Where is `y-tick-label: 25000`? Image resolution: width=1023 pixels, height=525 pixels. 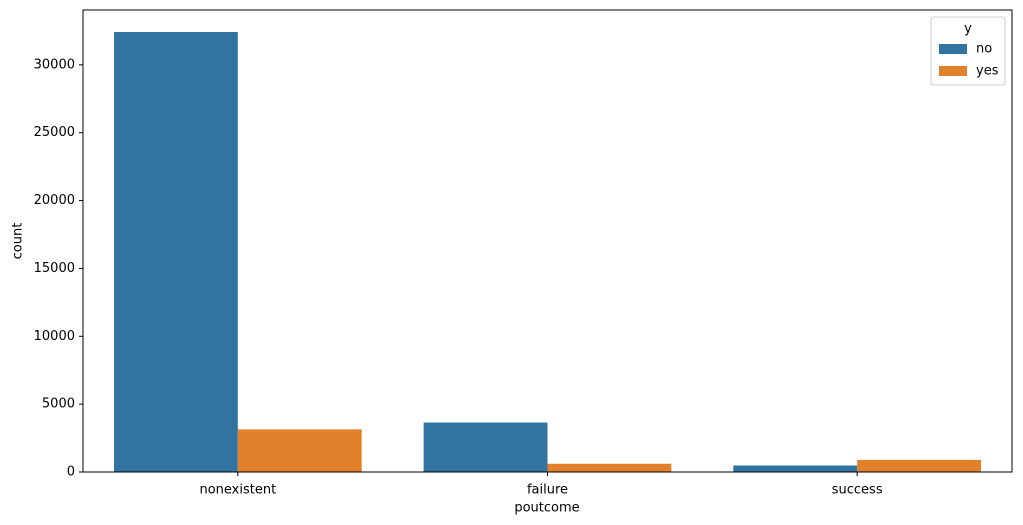 y-tick-label: 25000 is located at coordinates (54, 132).